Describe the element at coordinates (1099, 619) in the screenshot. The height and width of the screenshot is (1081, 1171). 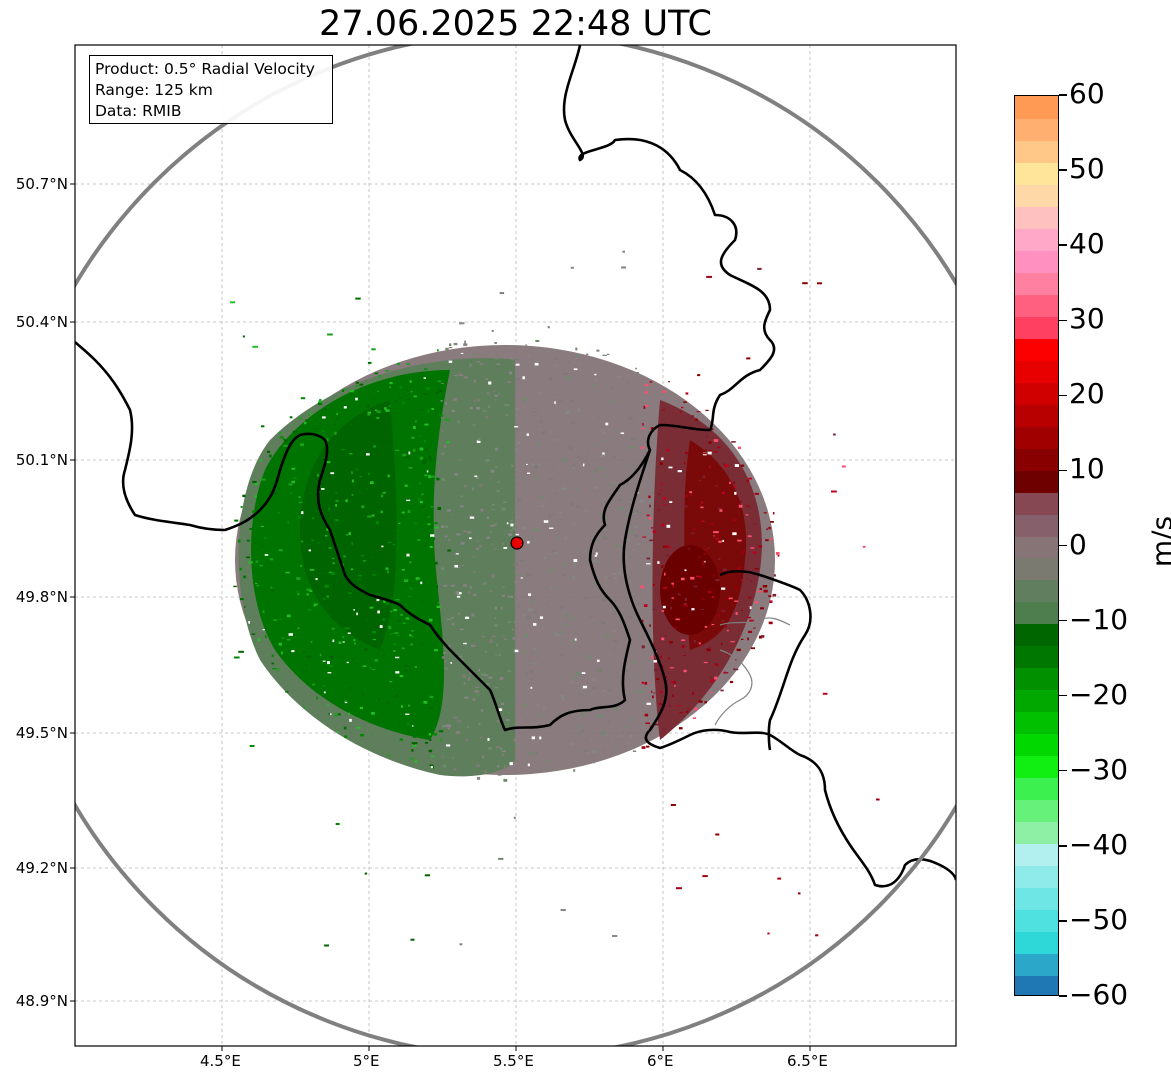
I see `colorbar-tick-label: −10` at that location.